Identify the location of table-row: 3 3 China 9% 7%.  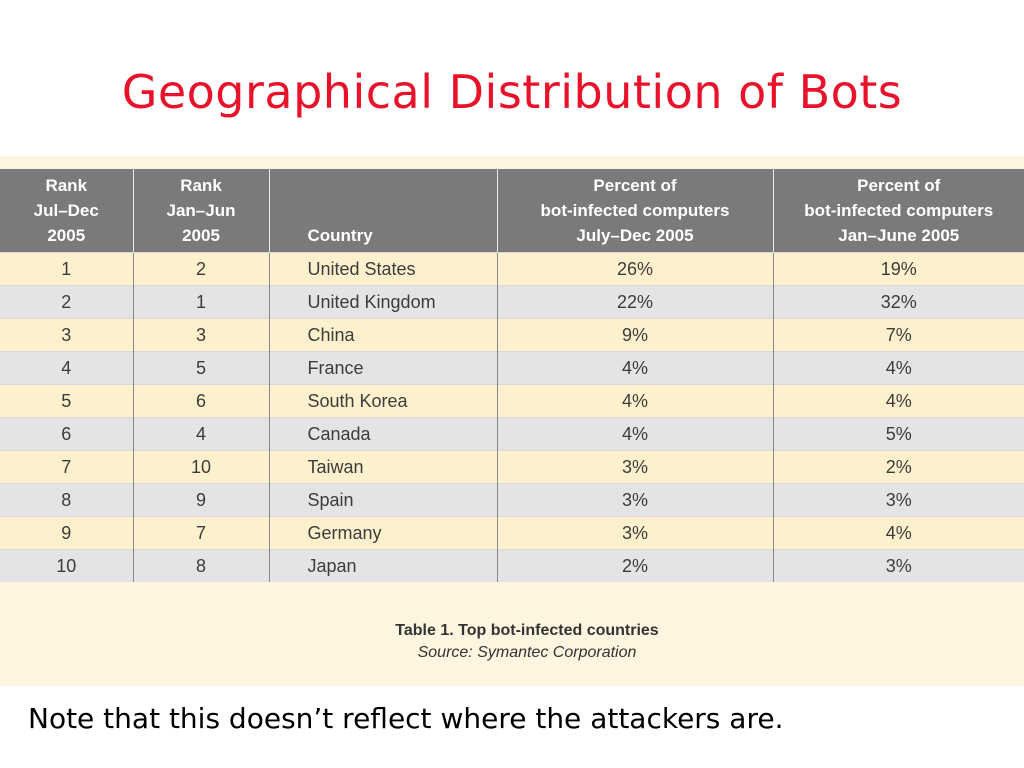
(512, 335).